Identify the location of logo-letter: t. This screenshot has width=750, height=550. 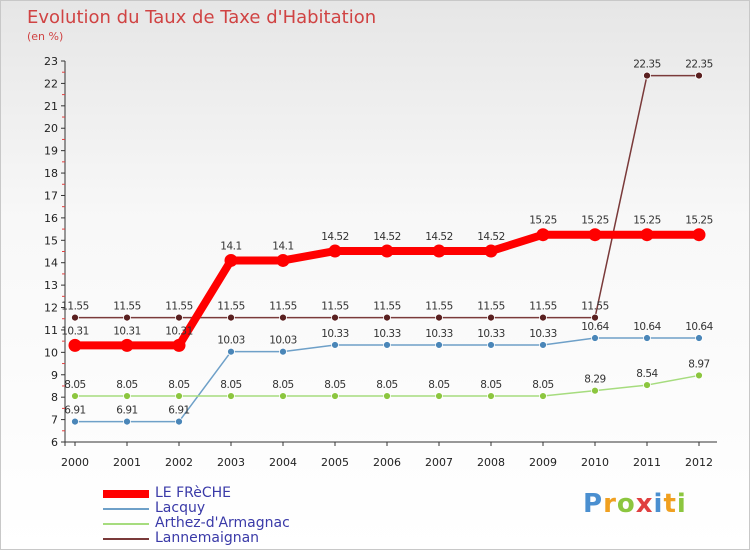
(670, 504).